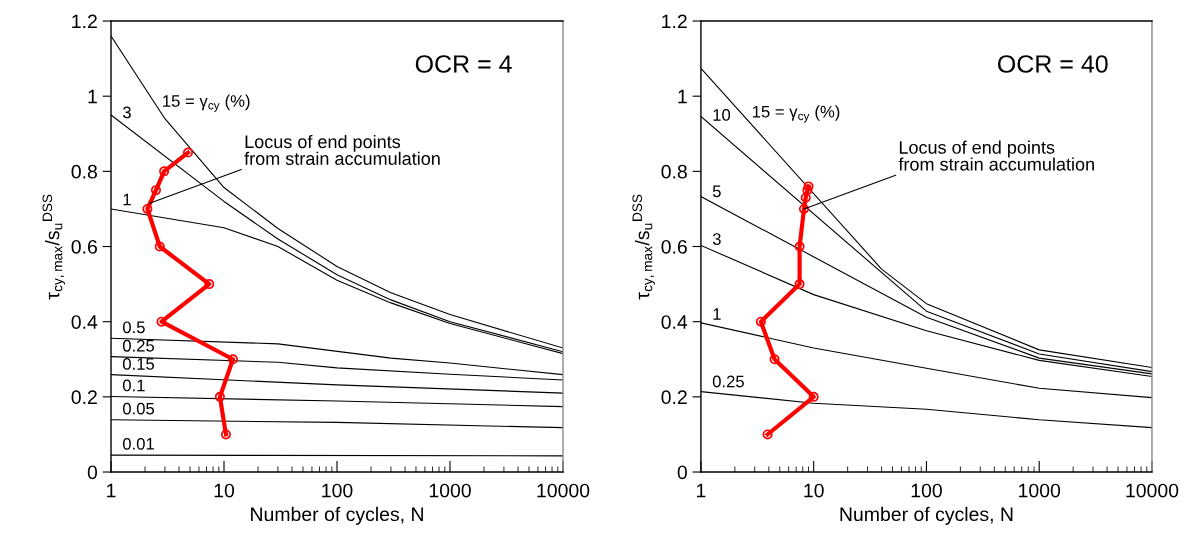  I want to click on annotation: 0.05, so click(138, 408).